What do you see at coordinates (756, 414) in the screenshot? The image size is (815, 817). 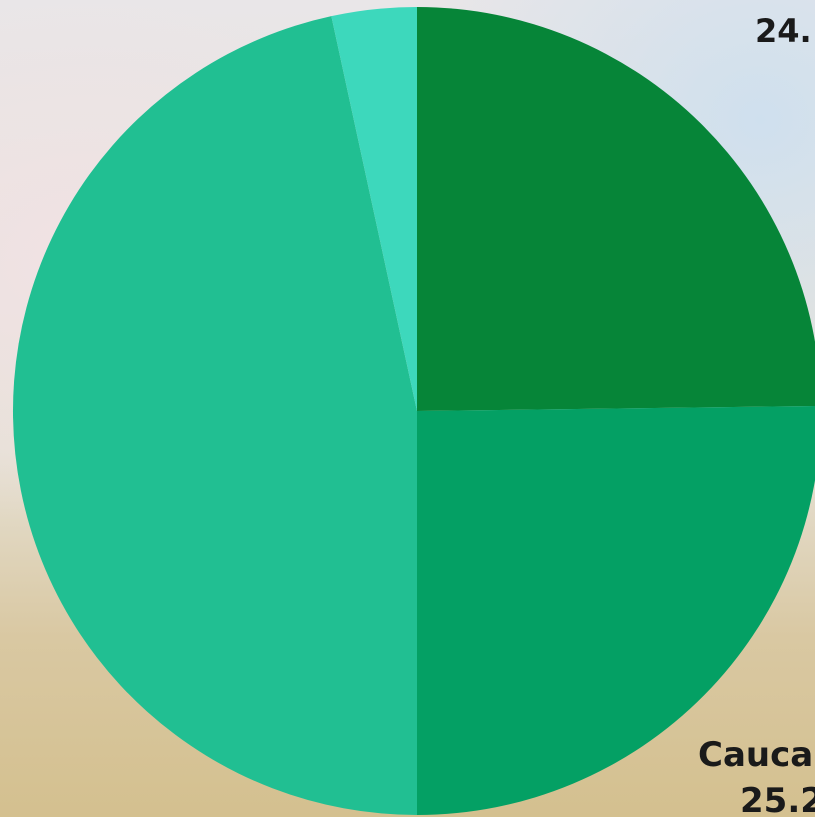 I see `pie-labels: 24. Cauca 25.2` at bounding box center [756, 414].